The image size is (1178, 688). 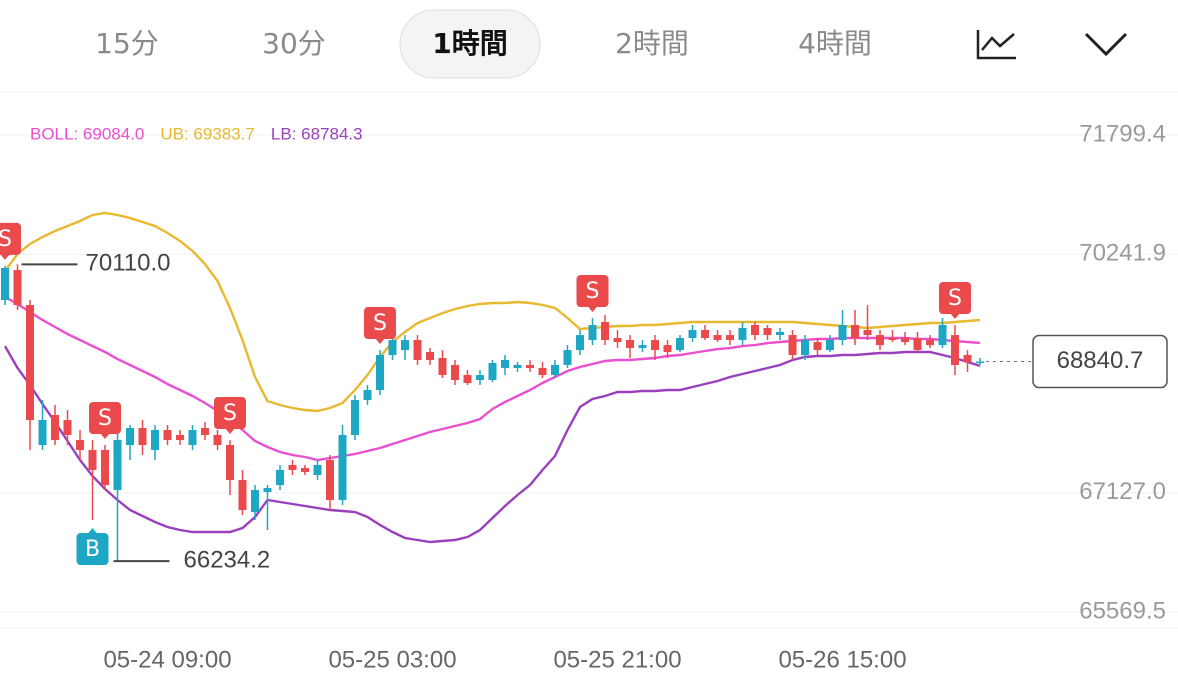 What do you see at coordinates (92, 549) in the screenshot?
I see `marker-label: B` at bounding box center [92, 549].